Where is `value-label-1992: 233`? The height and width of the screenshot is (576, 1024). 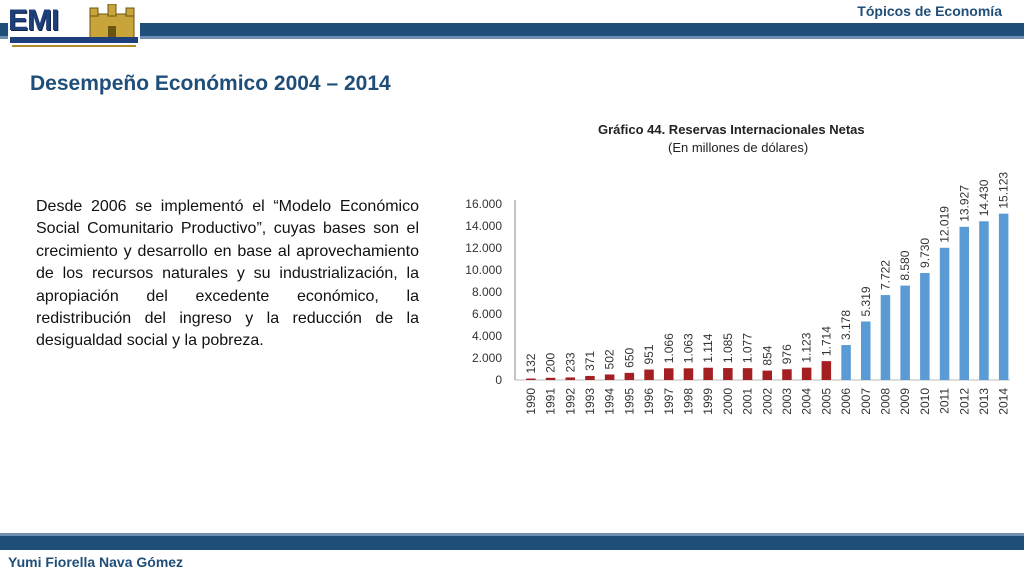
value-label-1992: 233 is located at coordinates (570, 362).